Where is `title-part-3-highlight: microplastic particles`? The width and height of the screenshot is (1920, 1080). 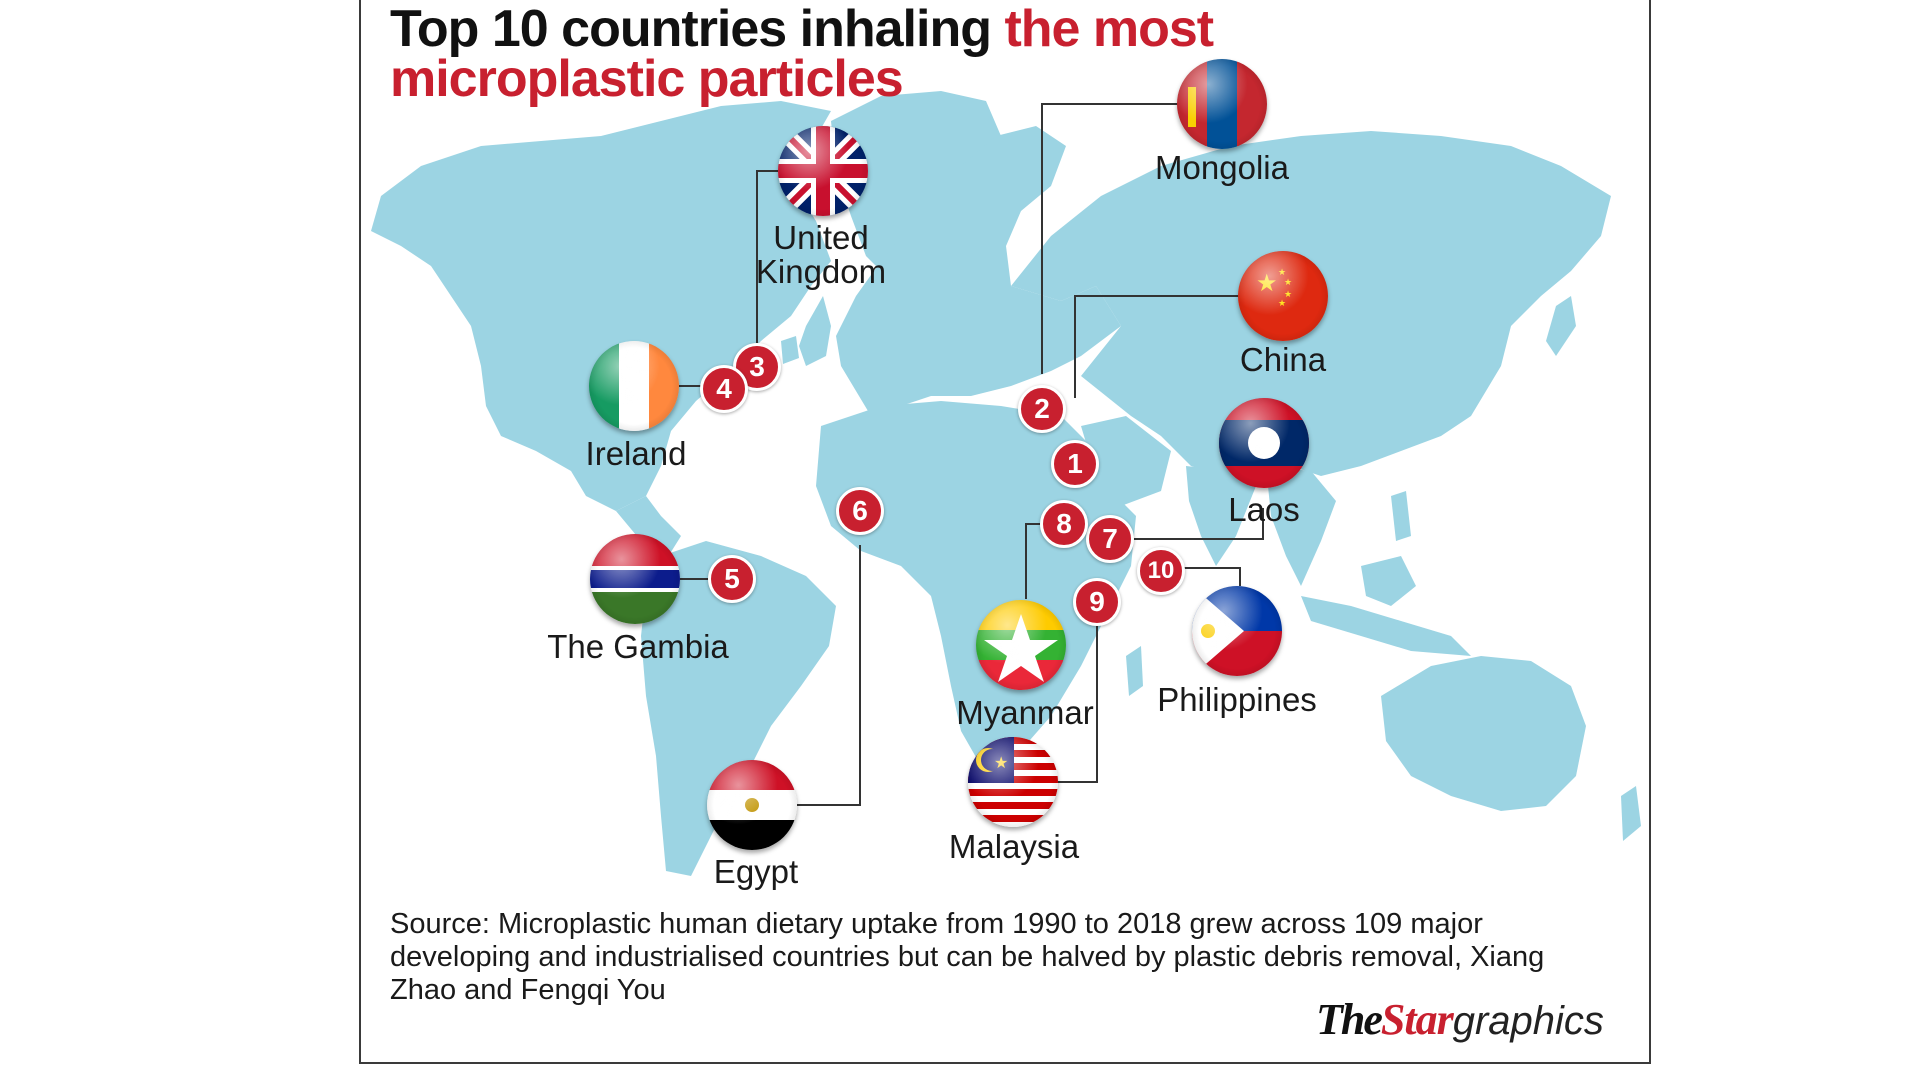 title-part-3-highlight: microplastic particles is located at coordinates (647, 79).